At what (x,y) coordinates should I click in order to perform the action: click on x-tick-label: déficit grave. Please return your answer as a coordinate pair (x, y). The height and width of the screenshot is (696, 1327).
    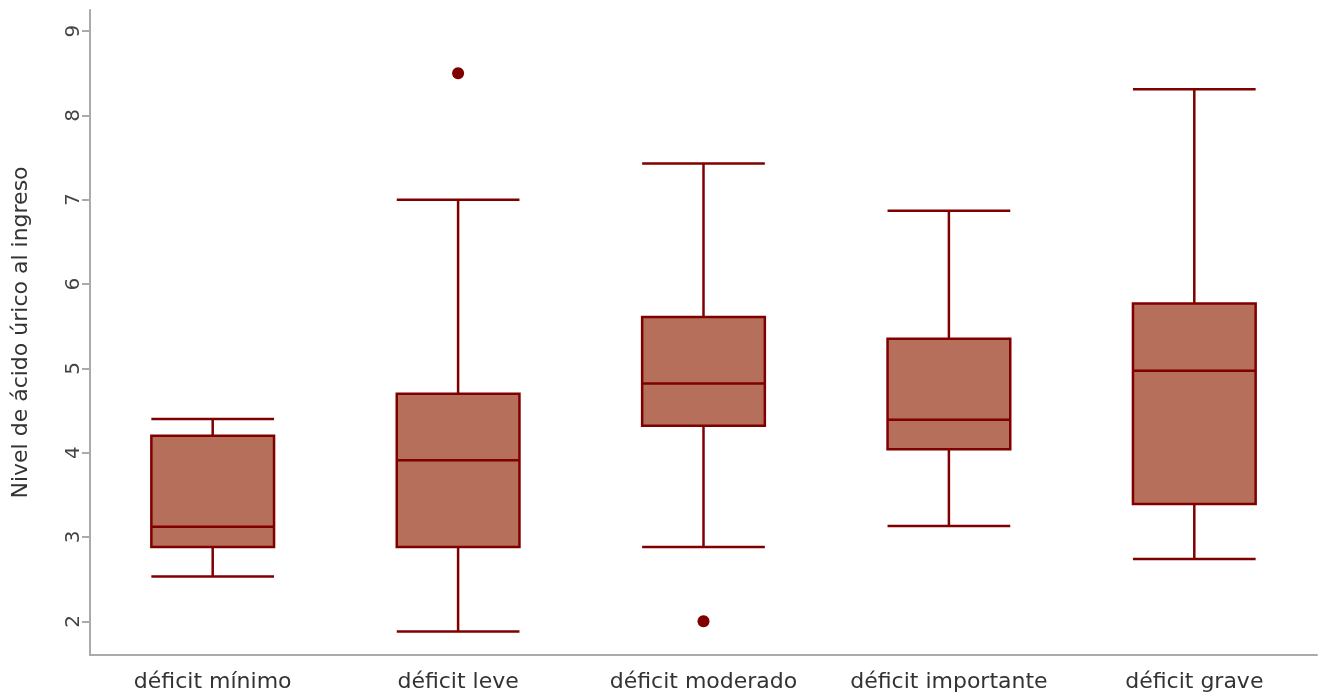
    Looking at the image, I should click on (1194, 680).